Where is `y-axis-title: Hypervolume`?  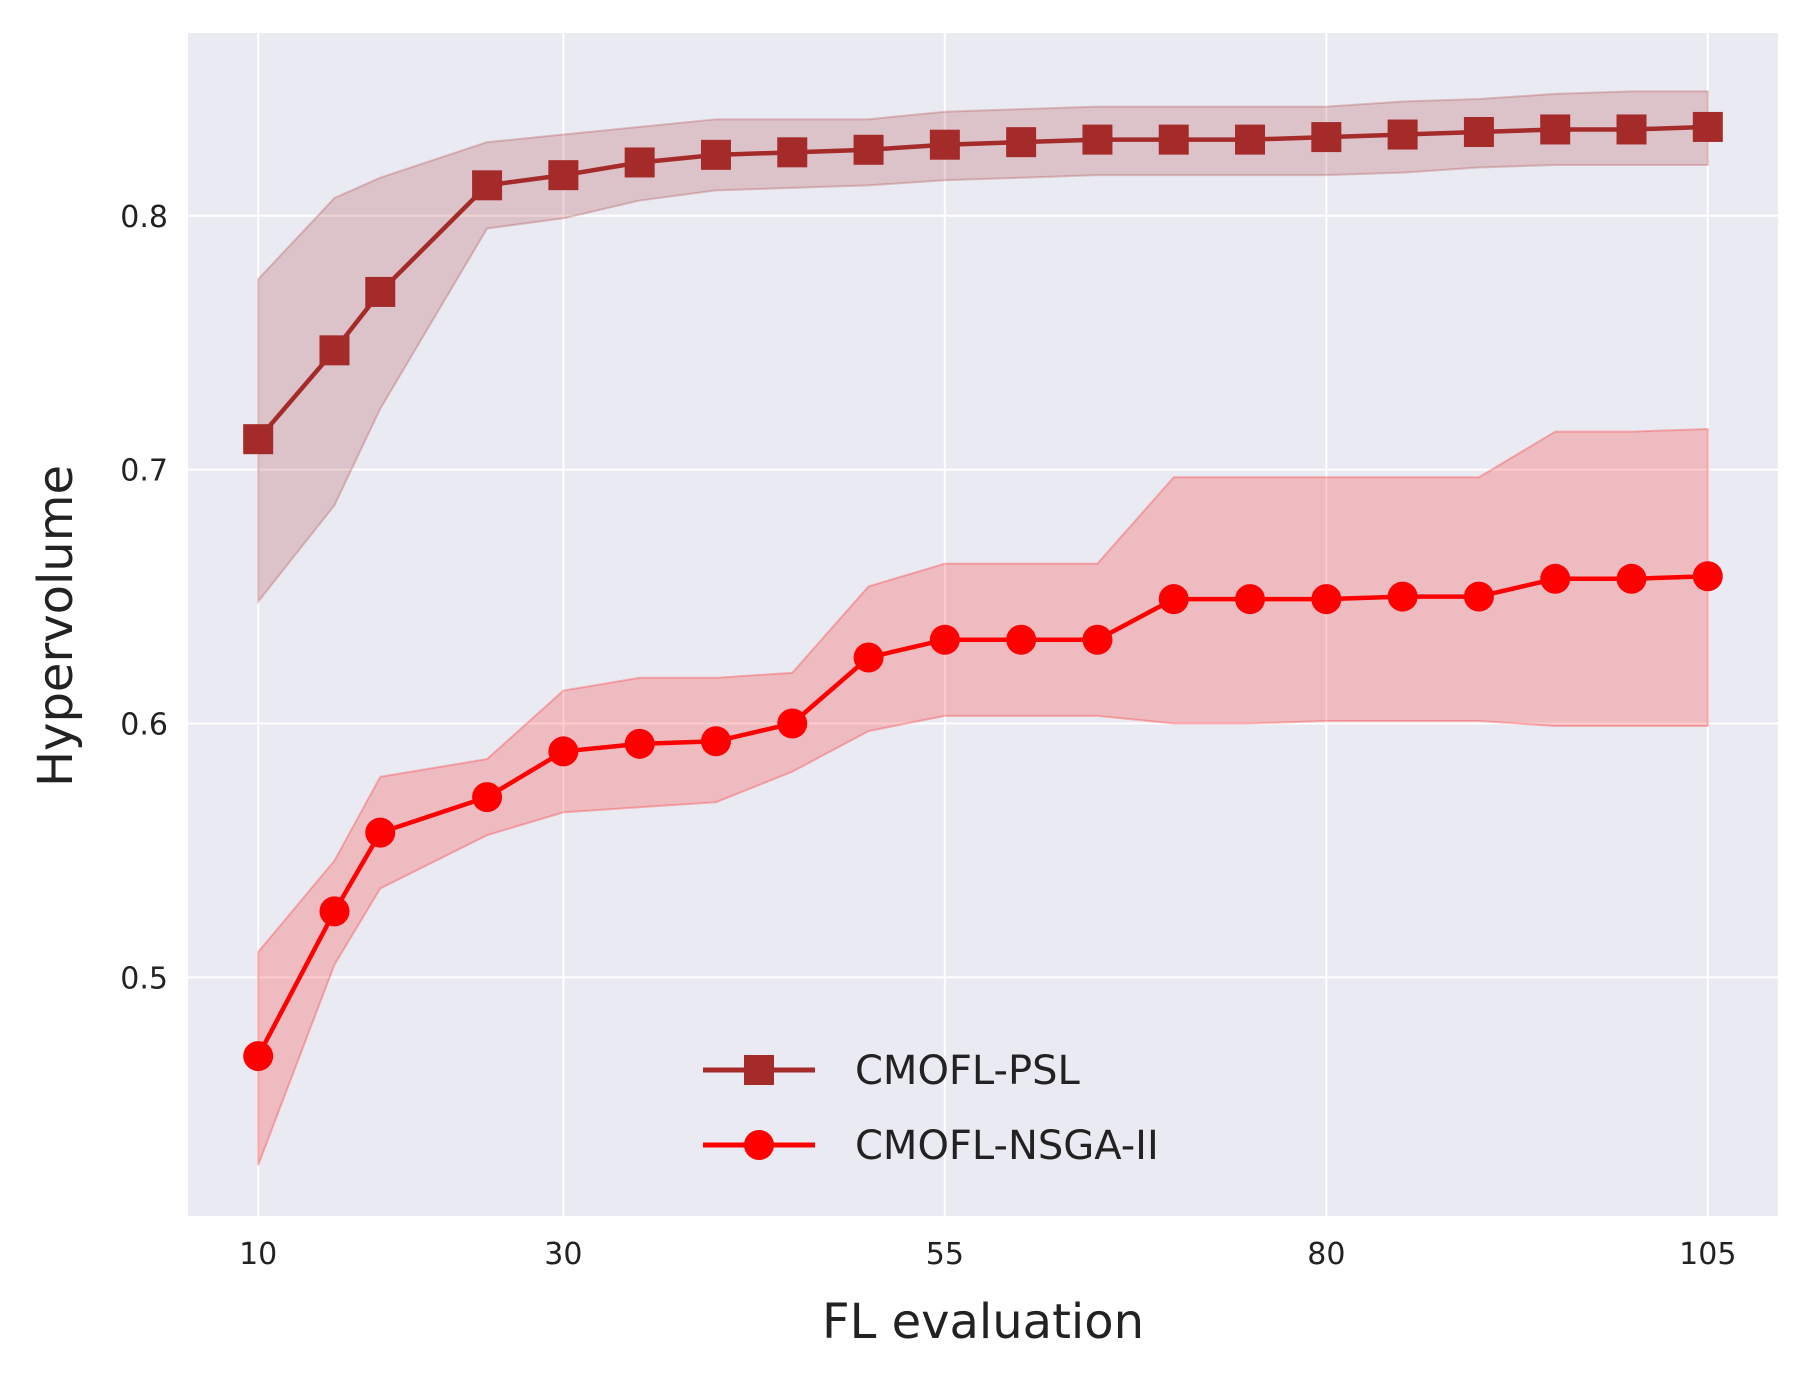
y-axis-title: Hypervolume is located at coordinates (56, 626).